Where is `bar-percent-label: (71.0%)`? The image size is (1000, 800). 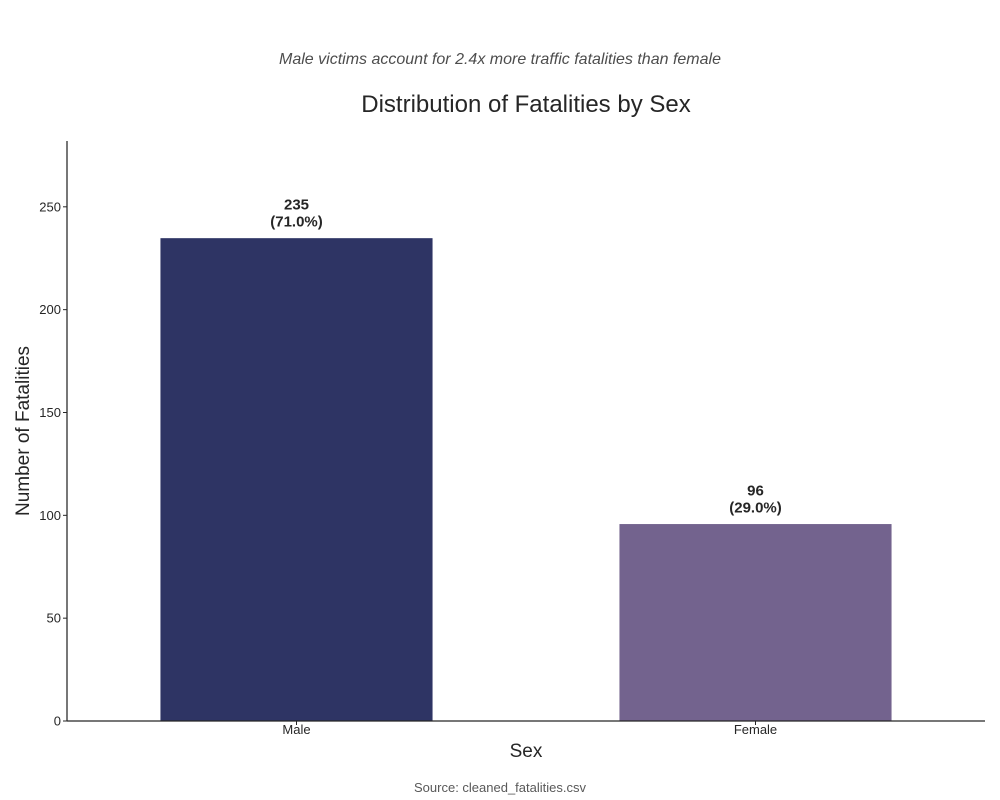
bar-percent-label: (71.0%) is located at coordinates (296, 222).